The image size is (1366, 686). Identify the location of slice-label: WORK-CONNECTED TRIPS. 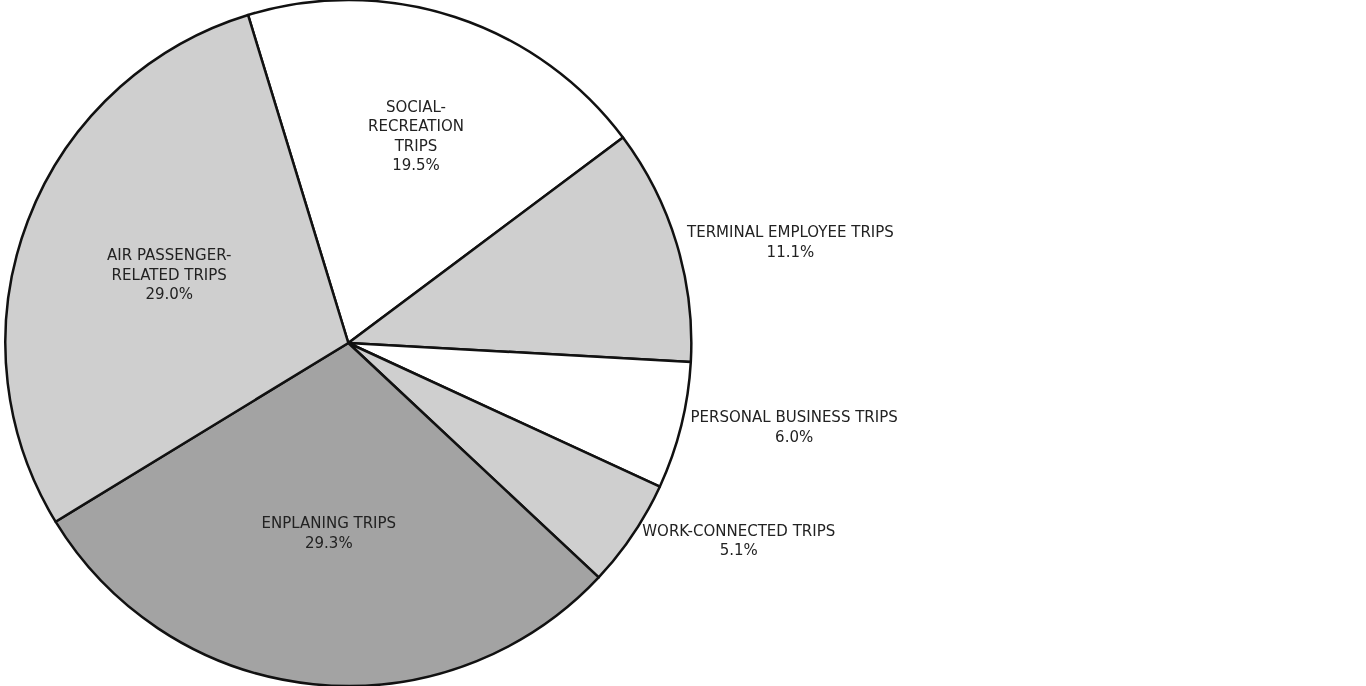
(739, 530).